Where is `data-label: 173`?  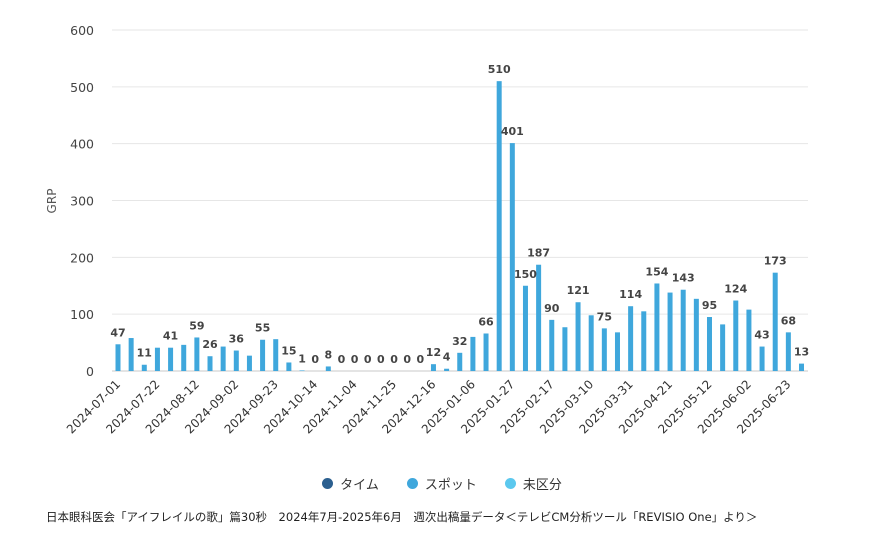
data-label: 173 is located at coordinates (775, 261).